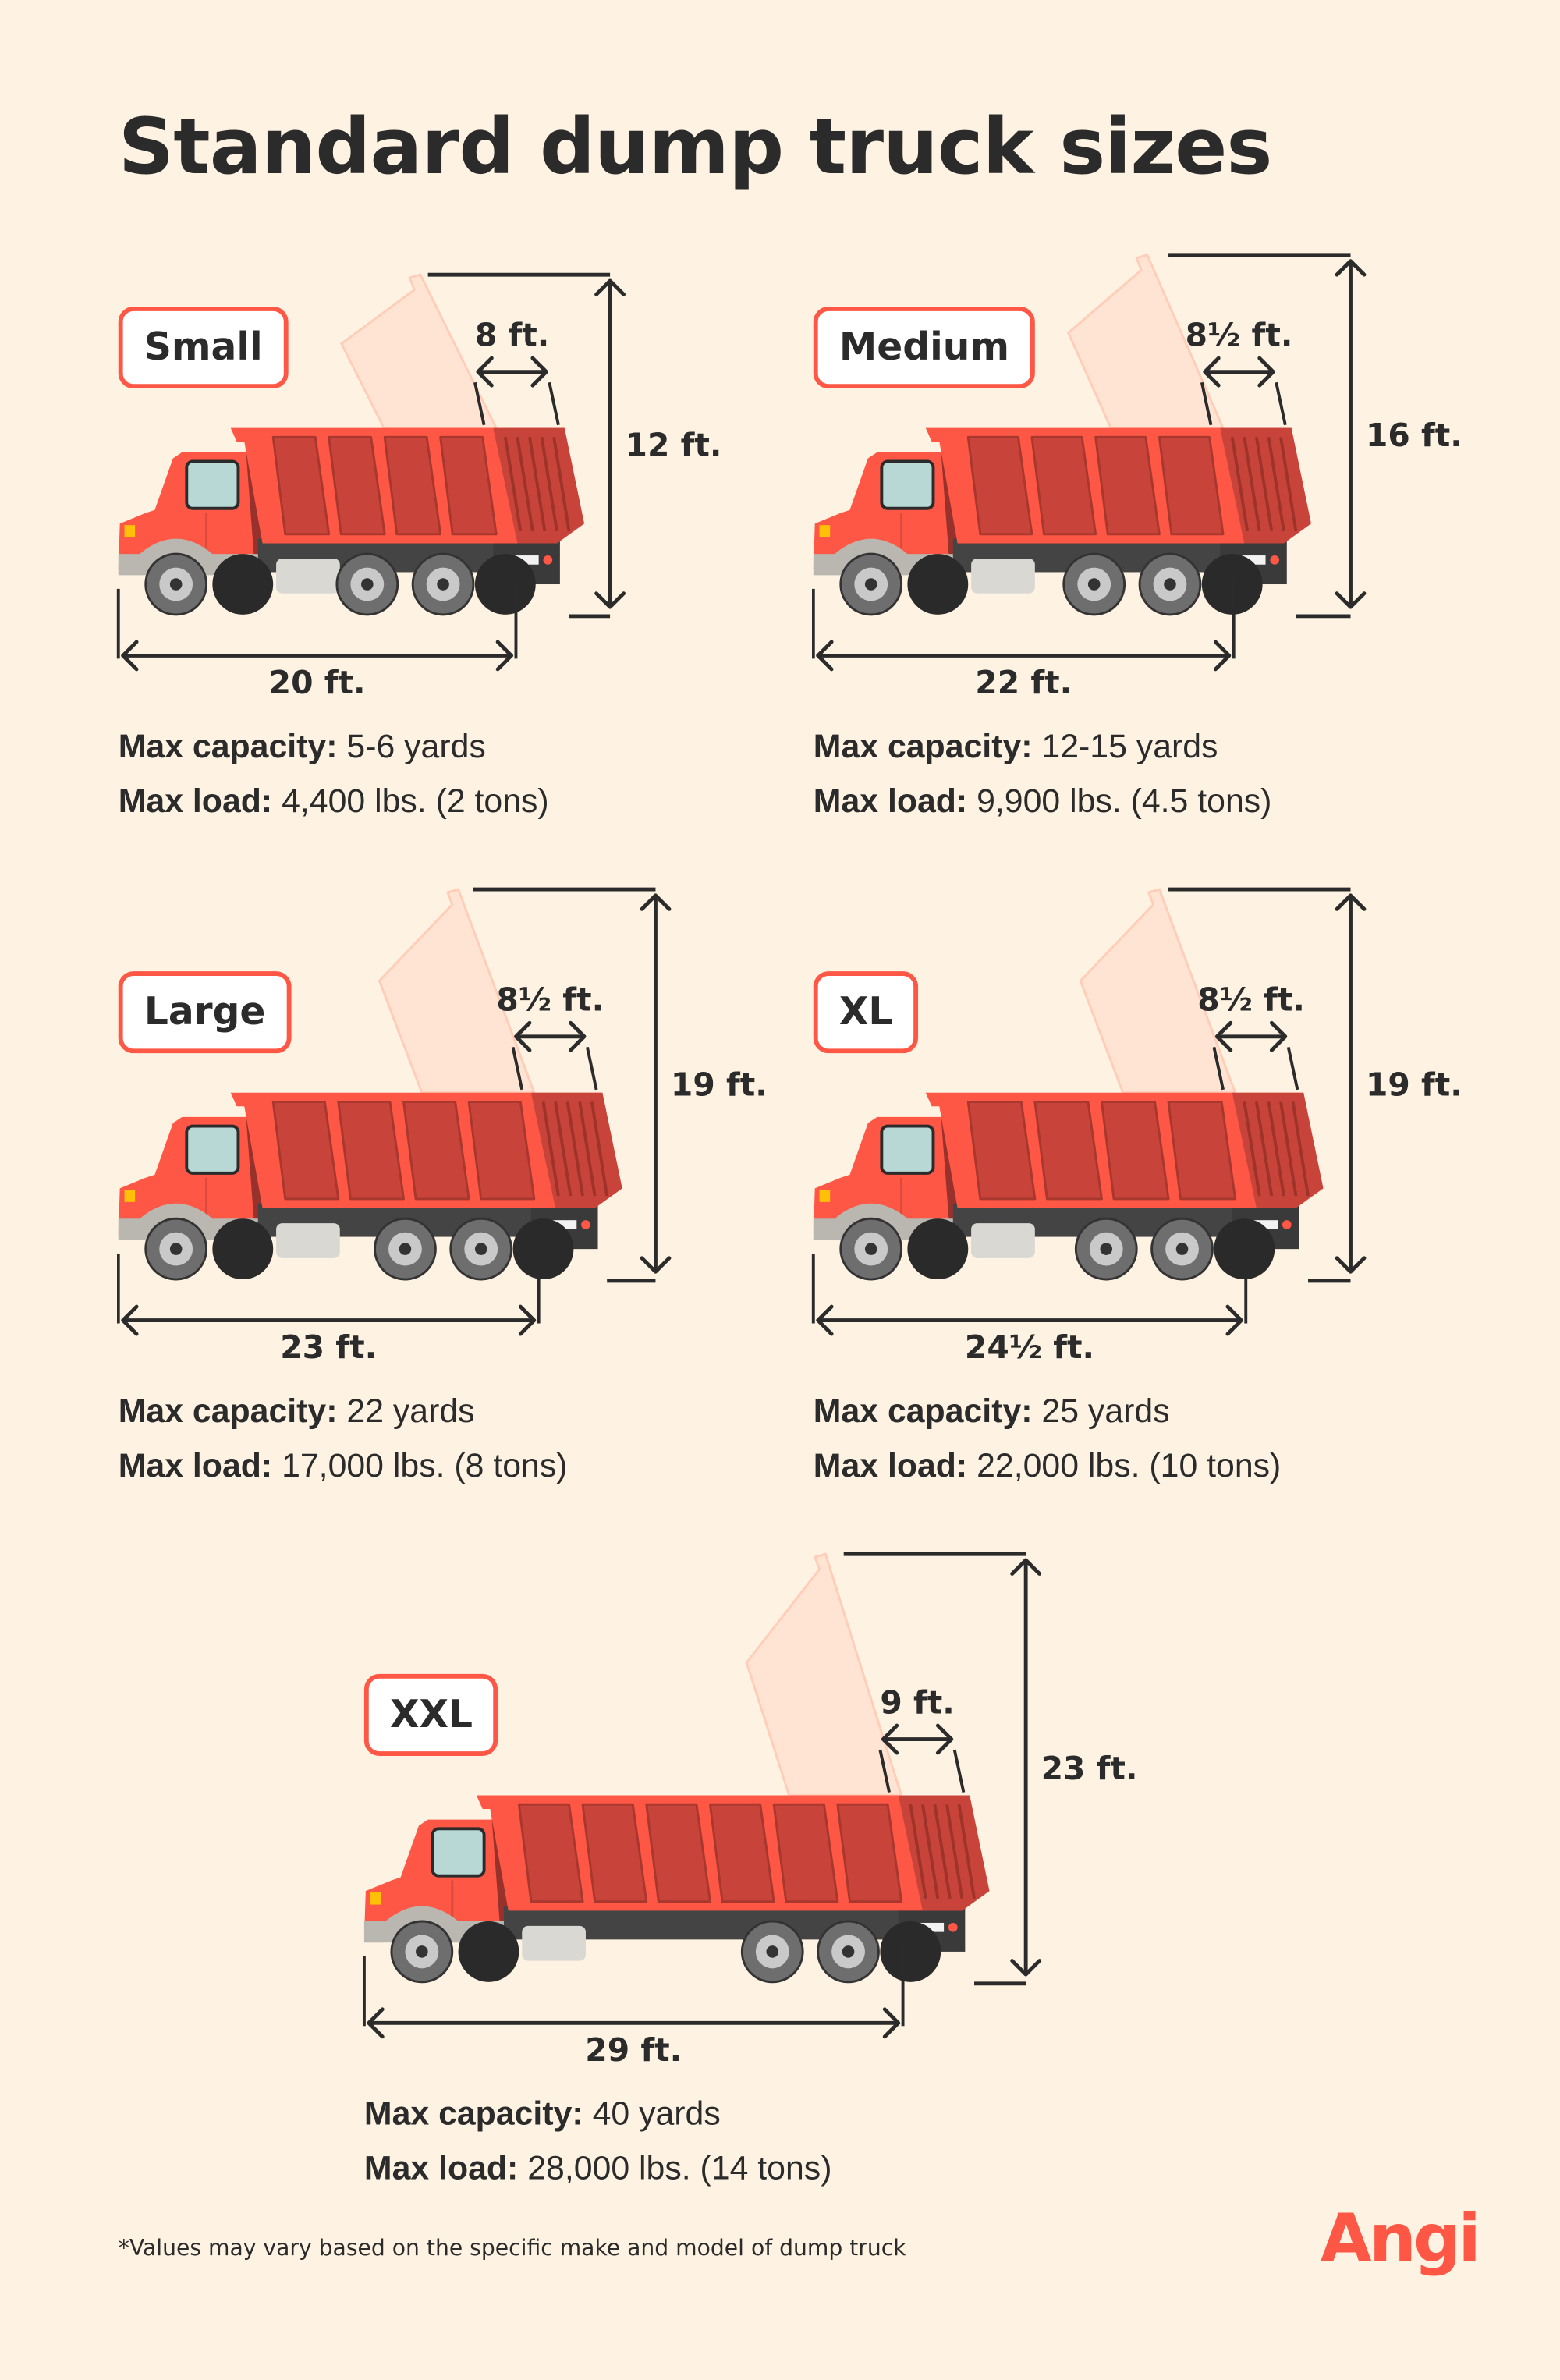 This screenshot has height=2380, width=1560. Describe the element at coordinates (548, 560) in the screenshot. I see `tail-light` at that location.